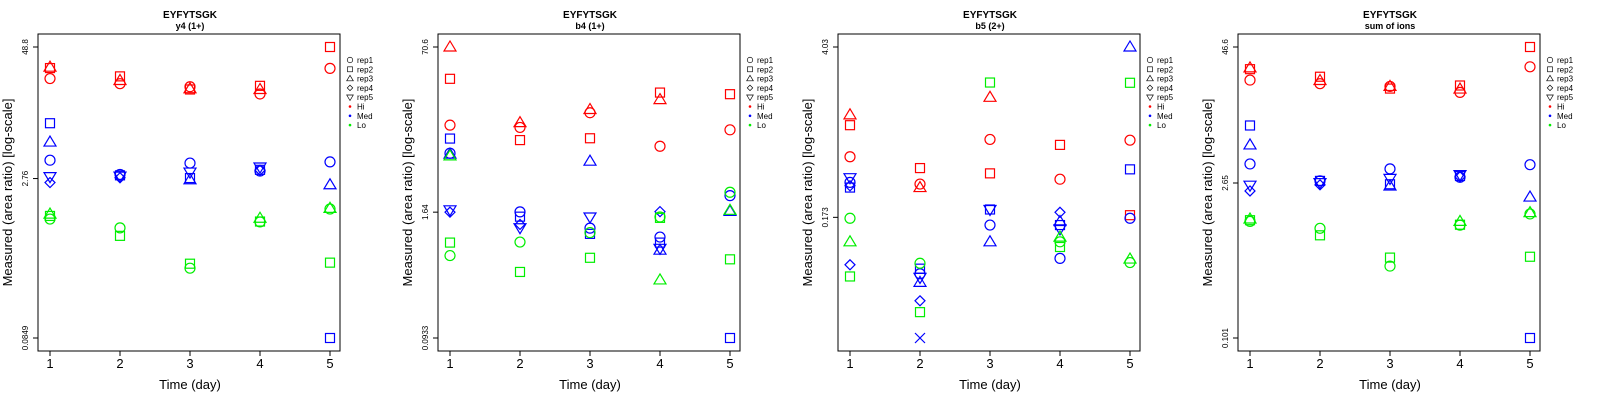  Describe the element at coordinates (989, 26) in the screenshot. I see `chart-subtitle: b5 (2+)` at that location.